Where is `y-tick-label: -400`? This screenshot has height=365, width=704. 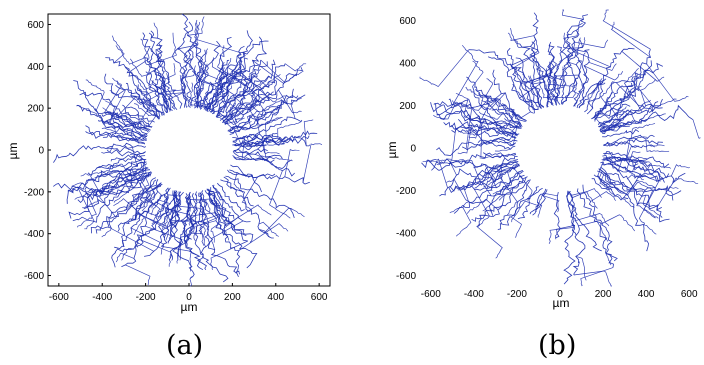 y-tick-label: -400 is located at coordinates (34, 234).